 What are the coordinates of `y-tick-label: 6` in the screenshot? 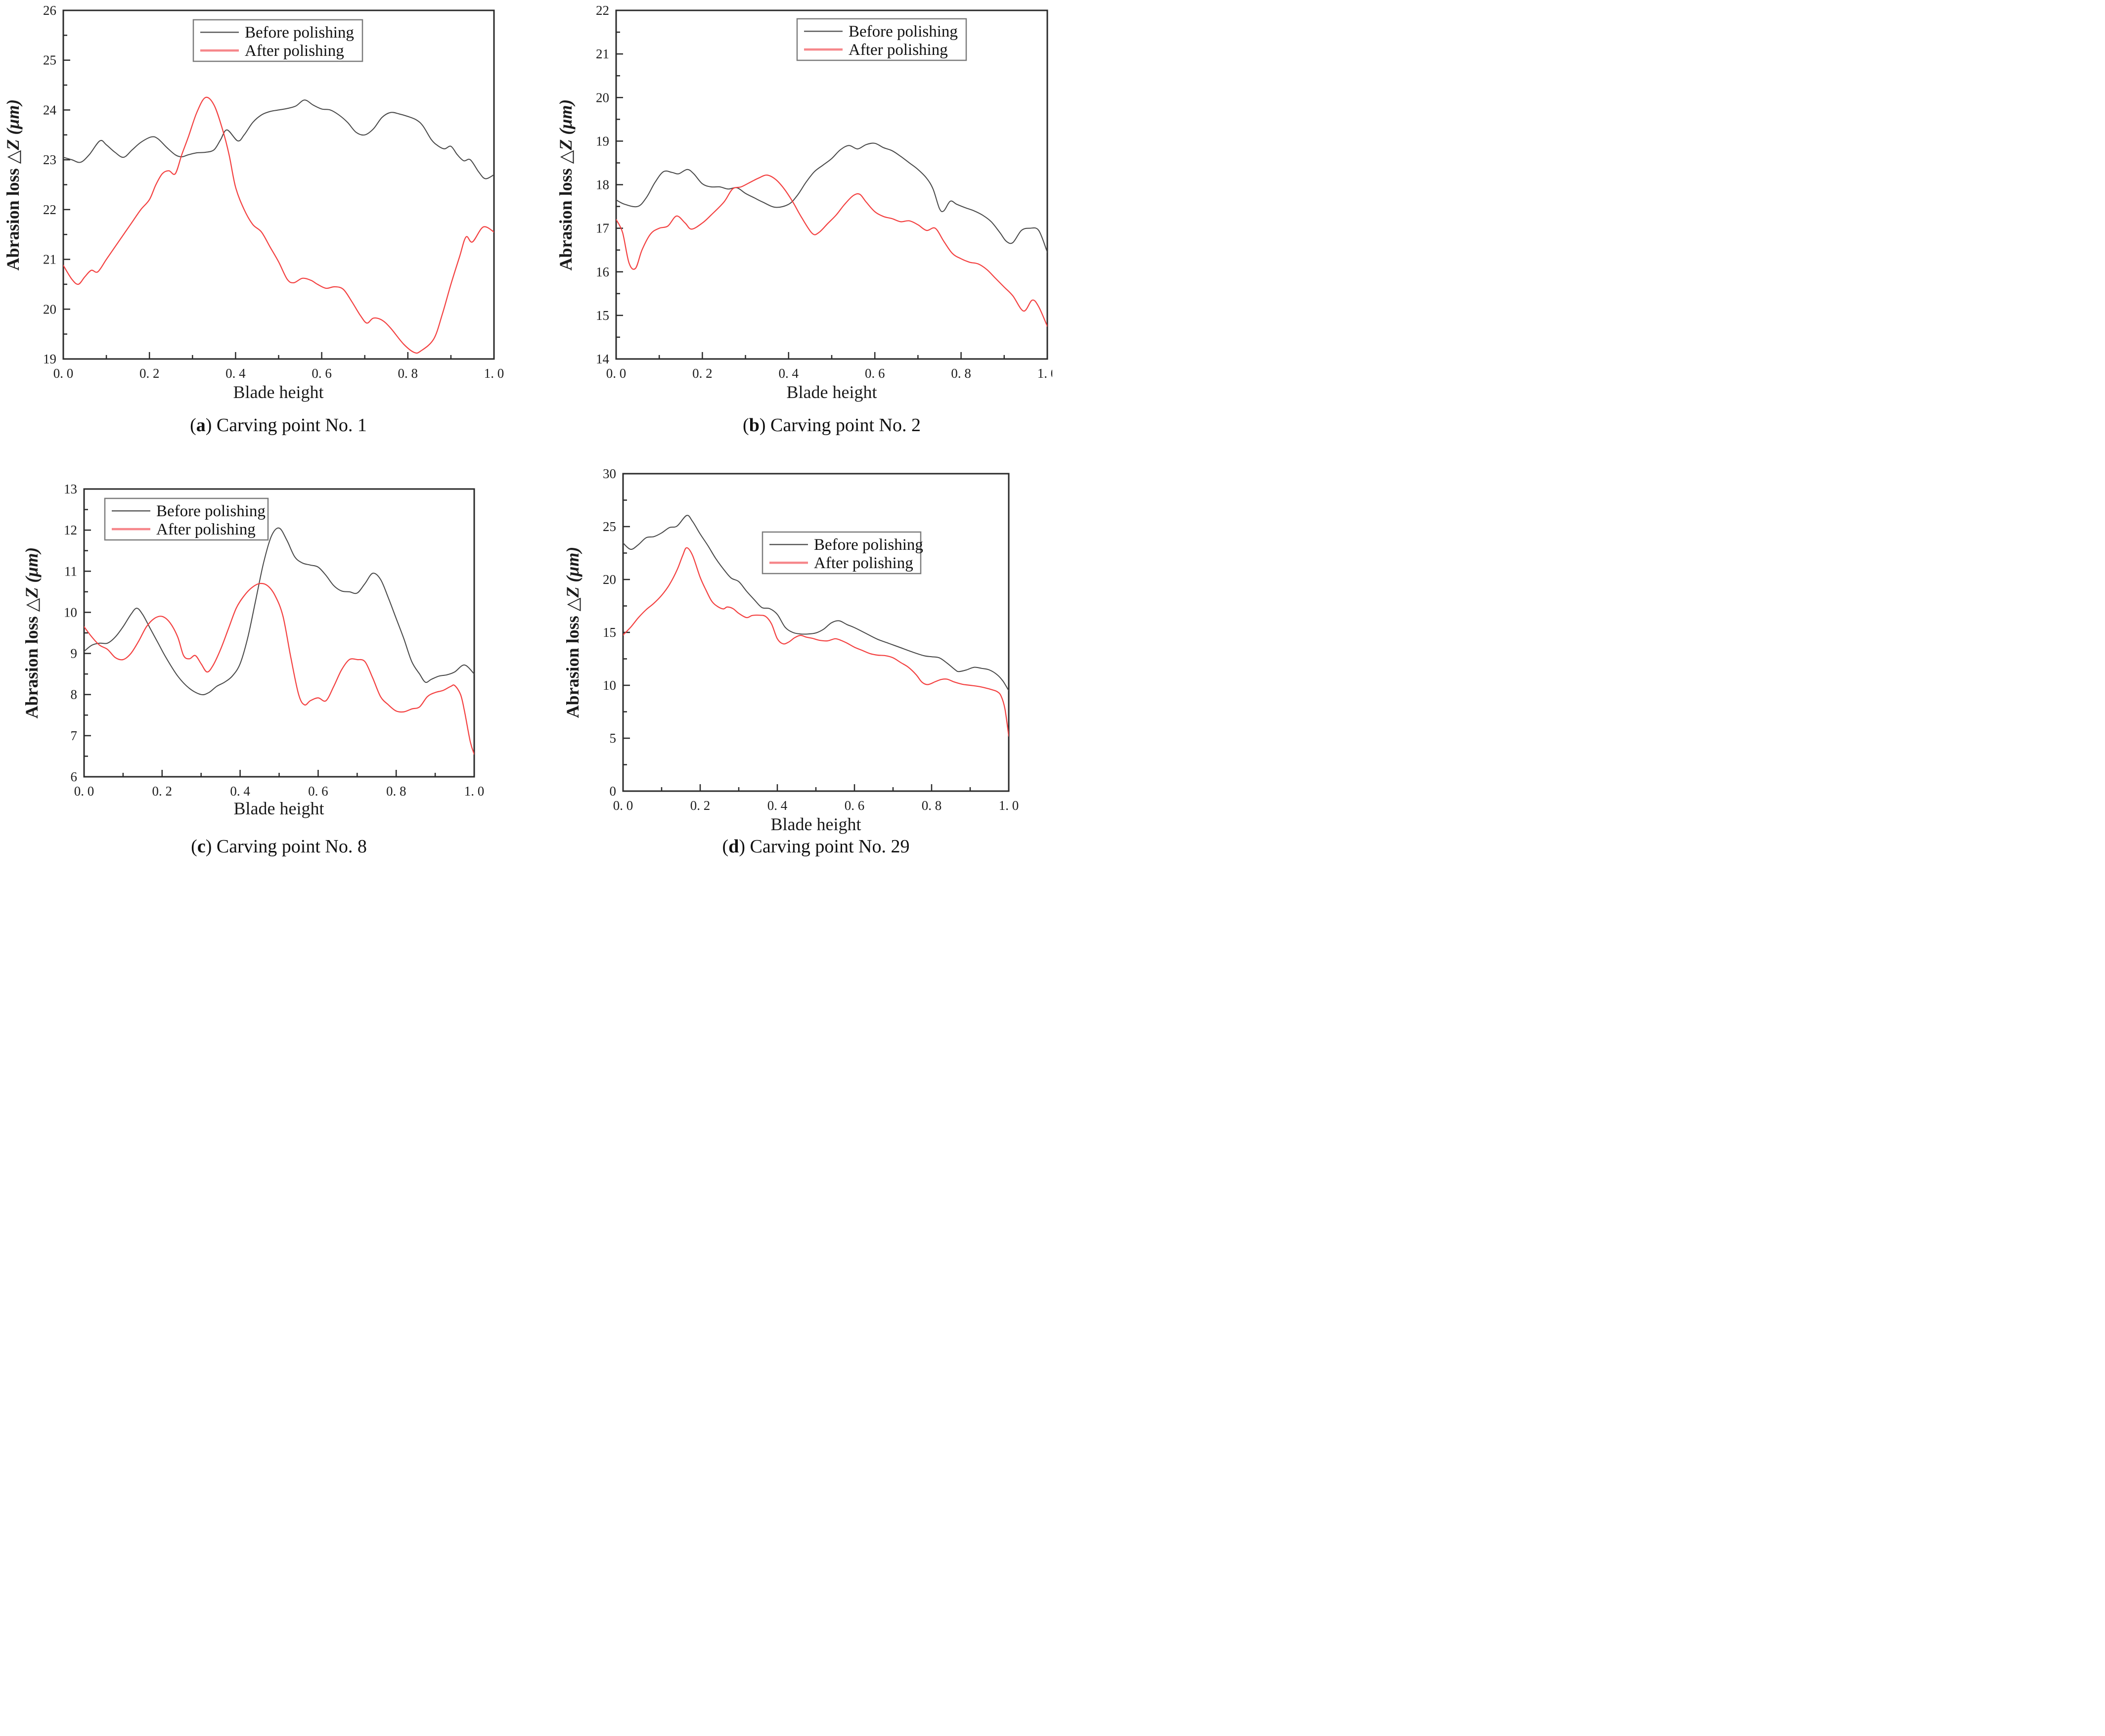 It's located at (75, 776).